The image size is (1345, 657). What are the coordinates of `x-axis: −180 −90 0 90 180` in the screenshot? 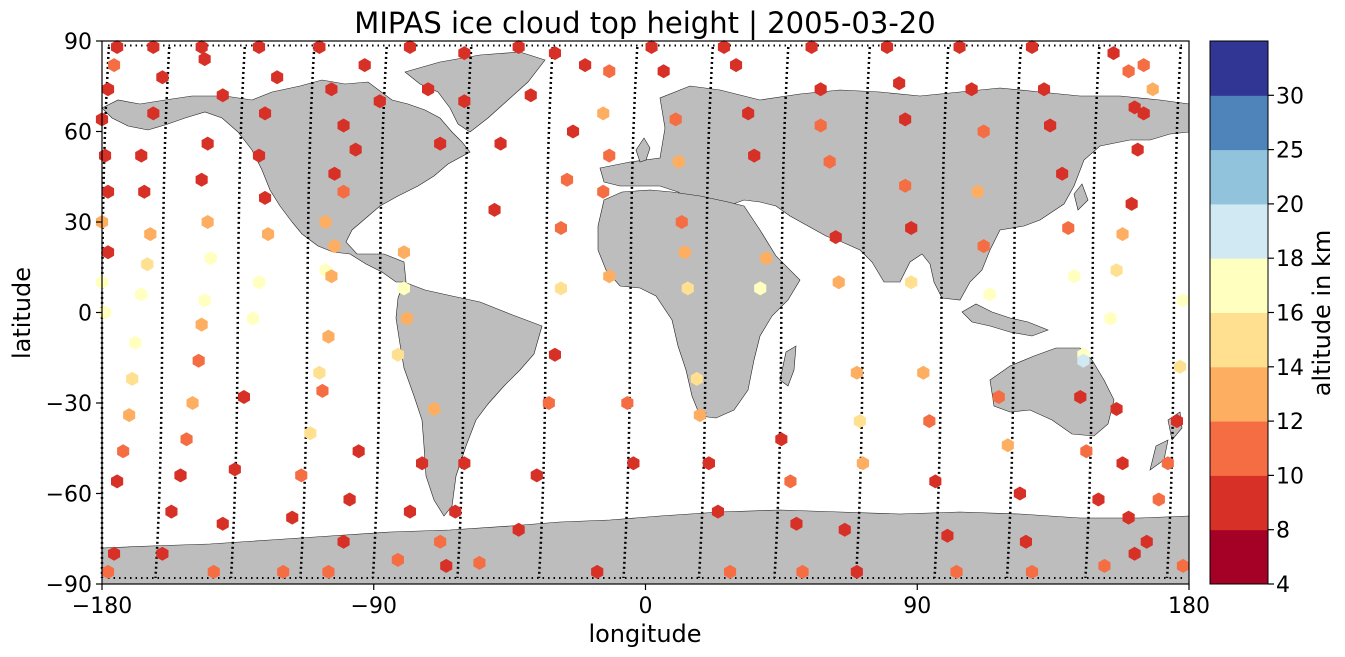 It's located at (641, 601).